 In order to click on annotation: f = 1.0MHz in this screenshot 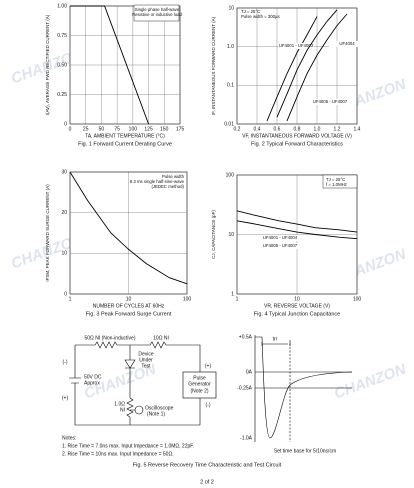, I will do `click(336, 184)`.